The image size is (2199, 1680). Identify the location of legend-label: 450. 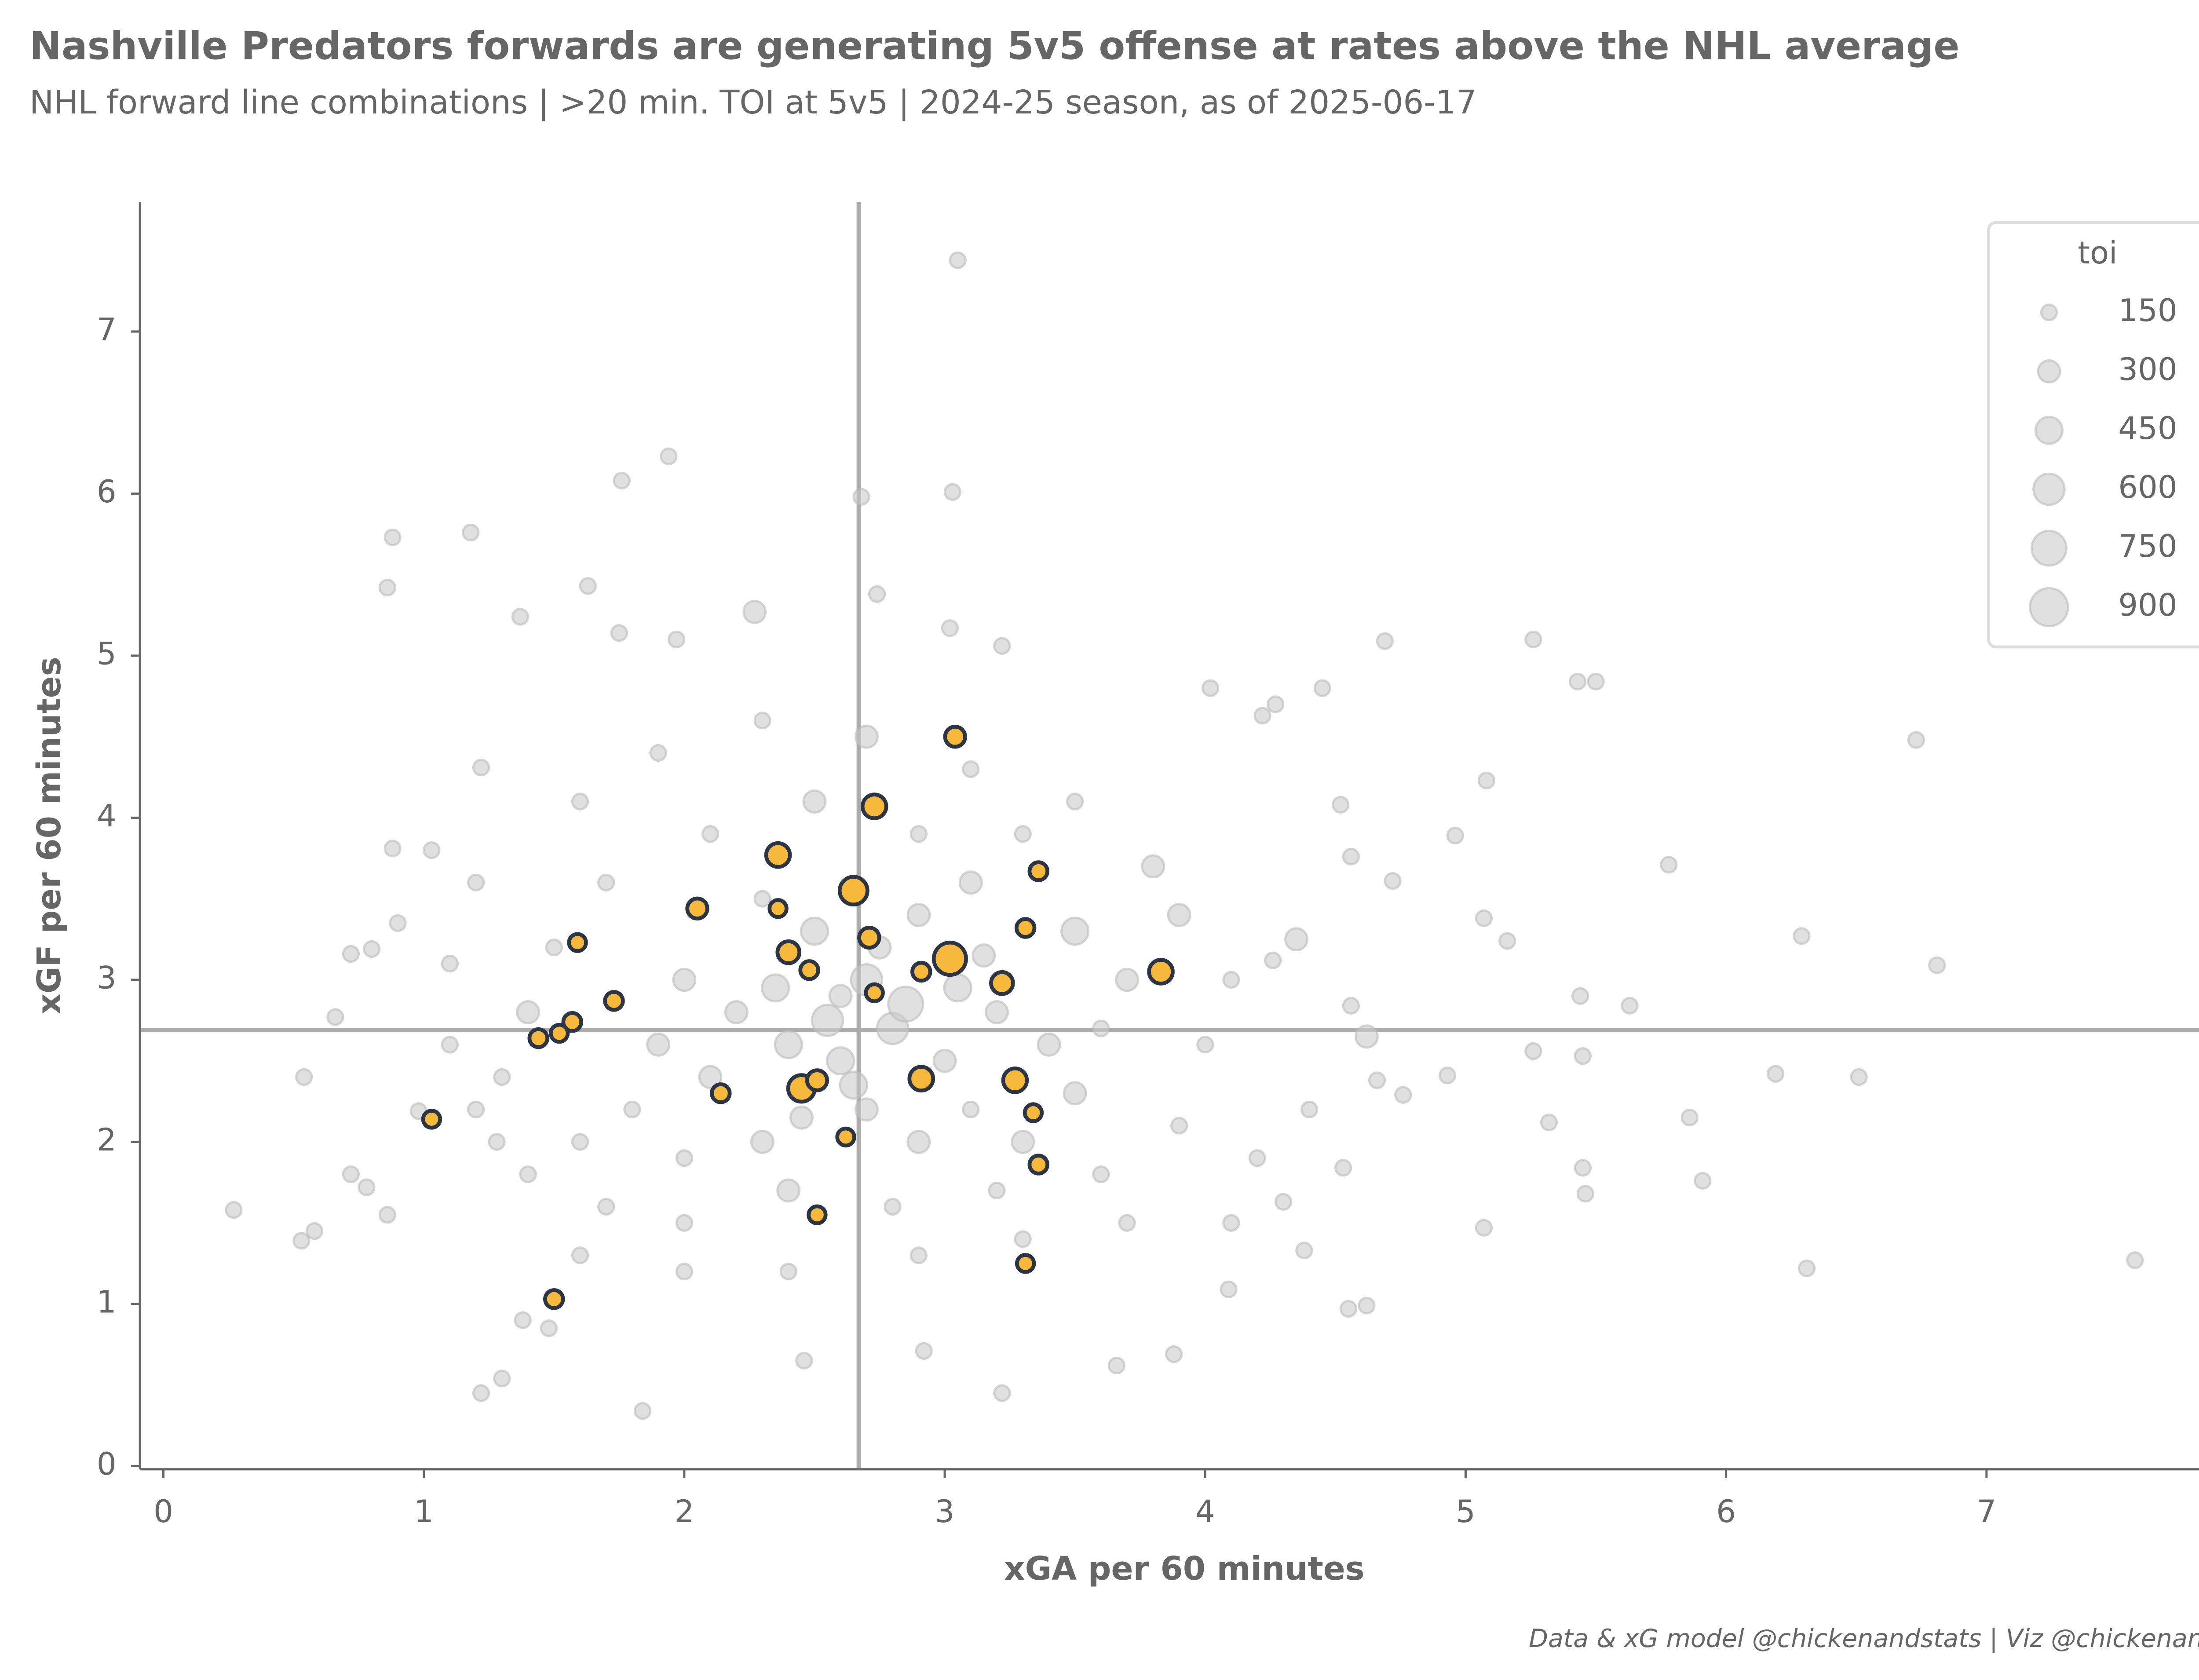
(2147, 428).